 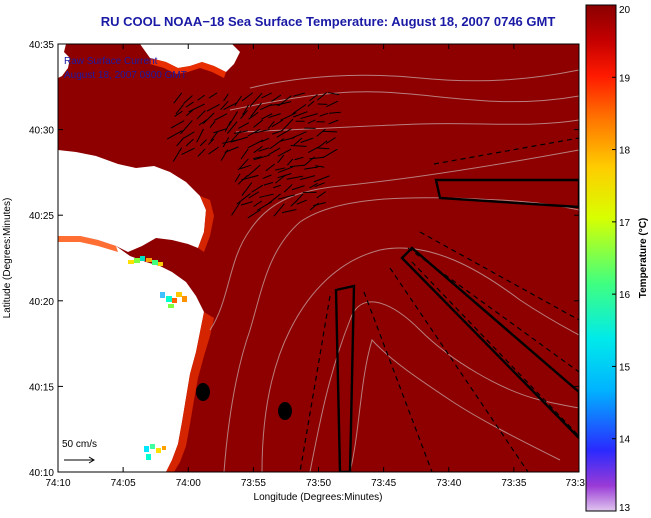 I want to click on colorbar-tick-label: 18, so click(x=625, y=151).